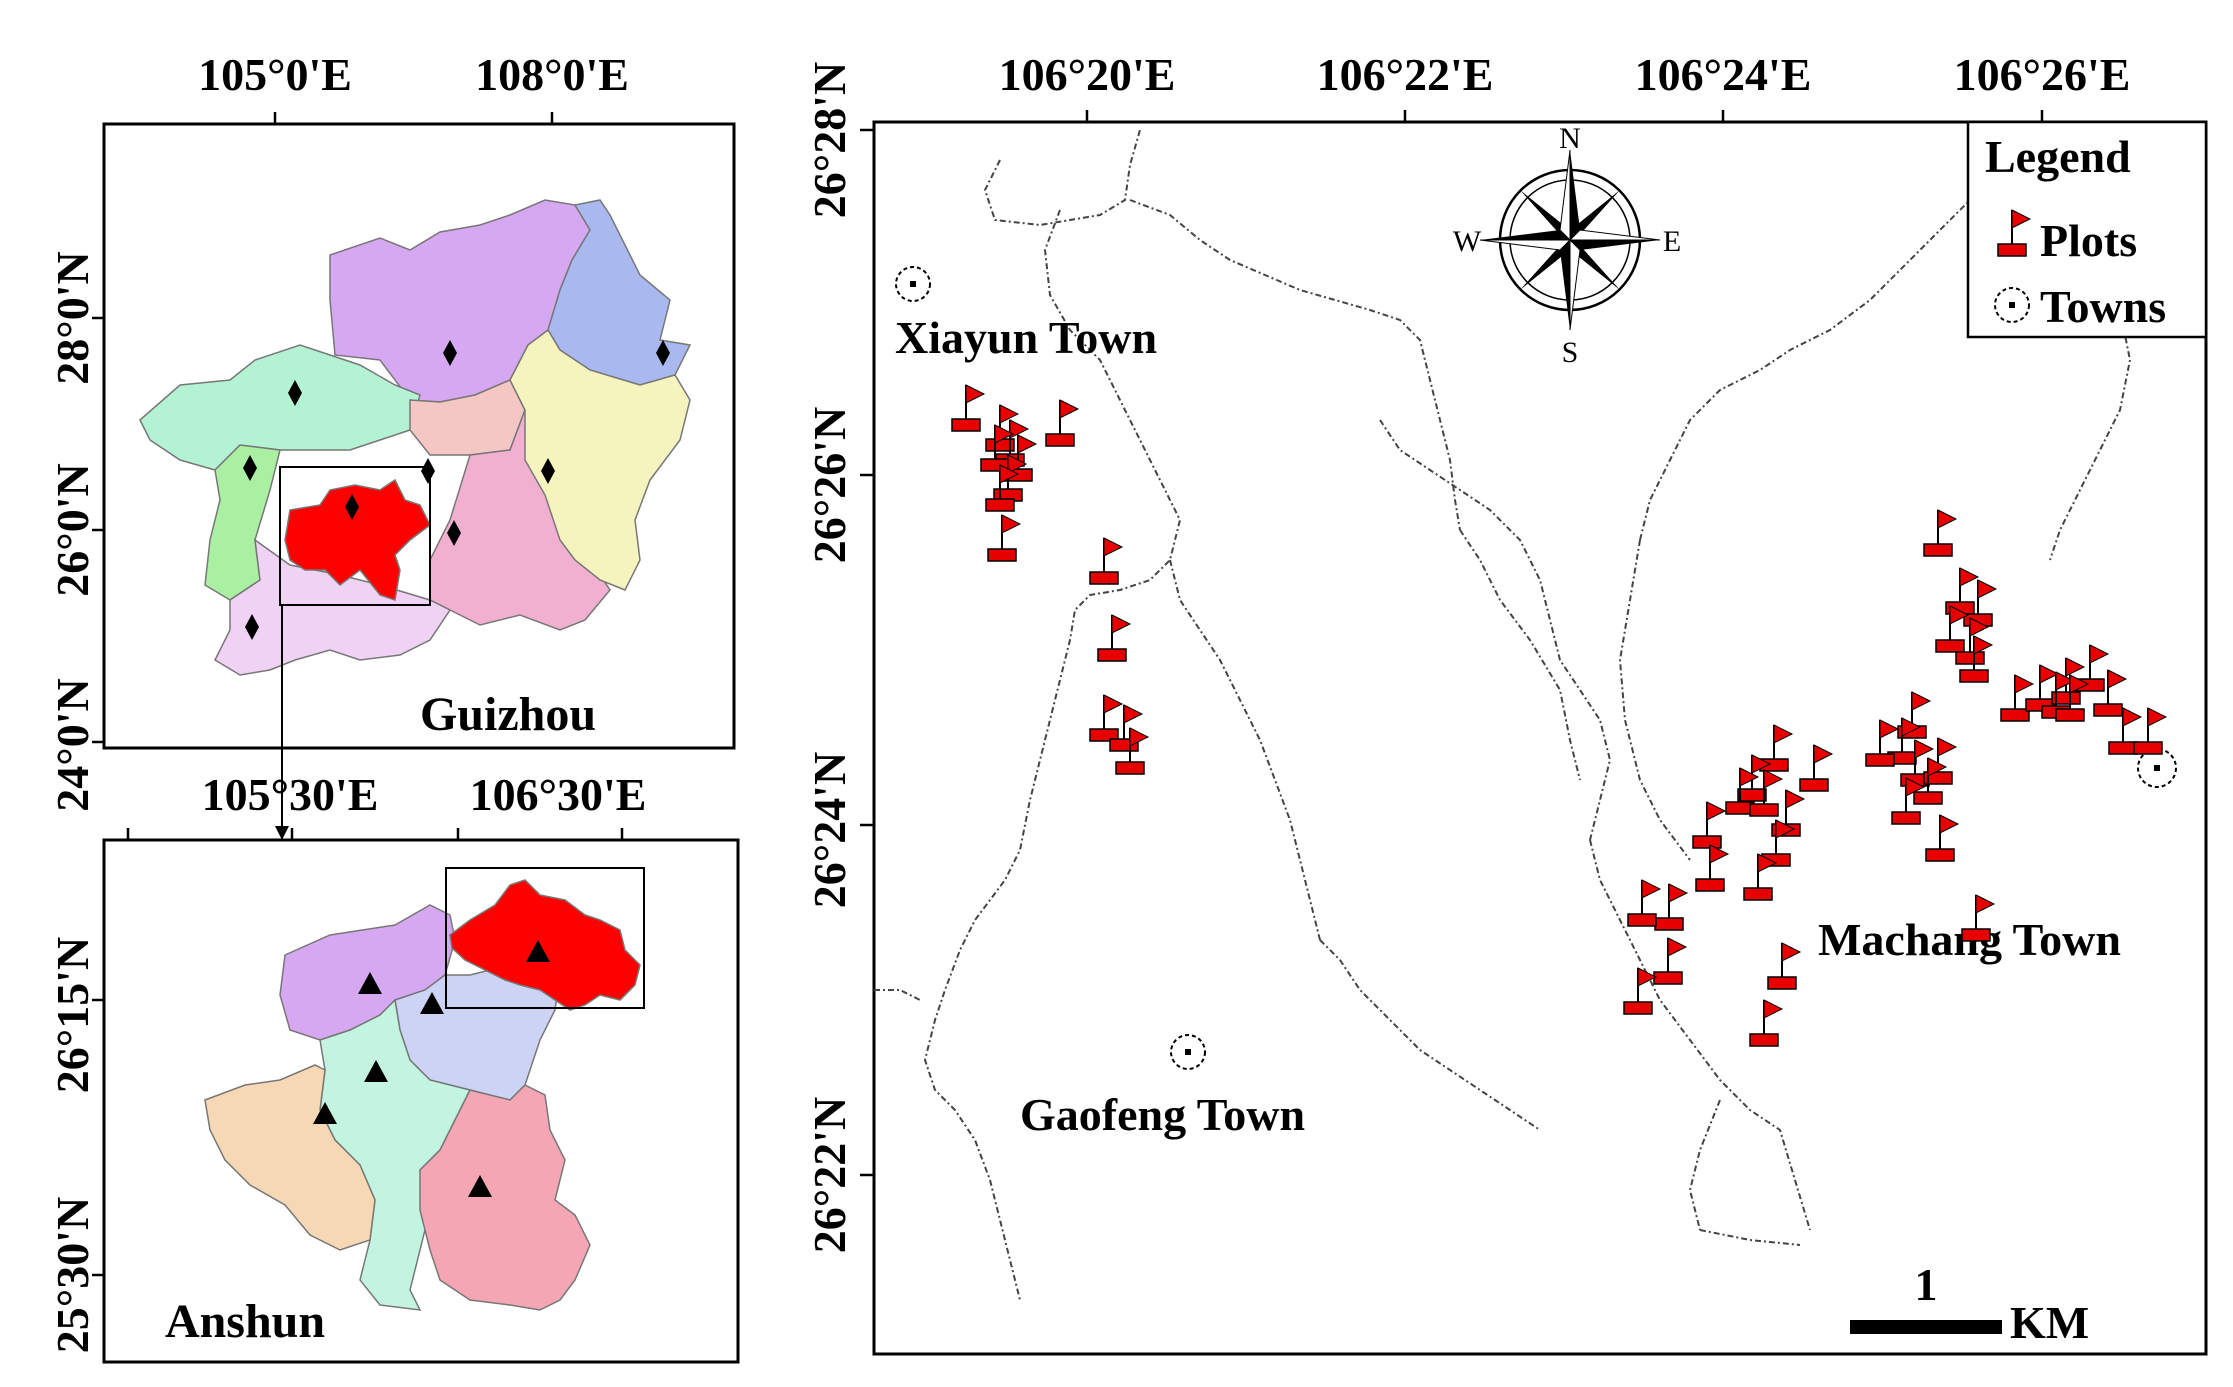  What do you see at coordinates (2042, 74) in the screenshot?
I see `study-lon-tick-4: 106°26'E` at bounding box center [2042, 74].